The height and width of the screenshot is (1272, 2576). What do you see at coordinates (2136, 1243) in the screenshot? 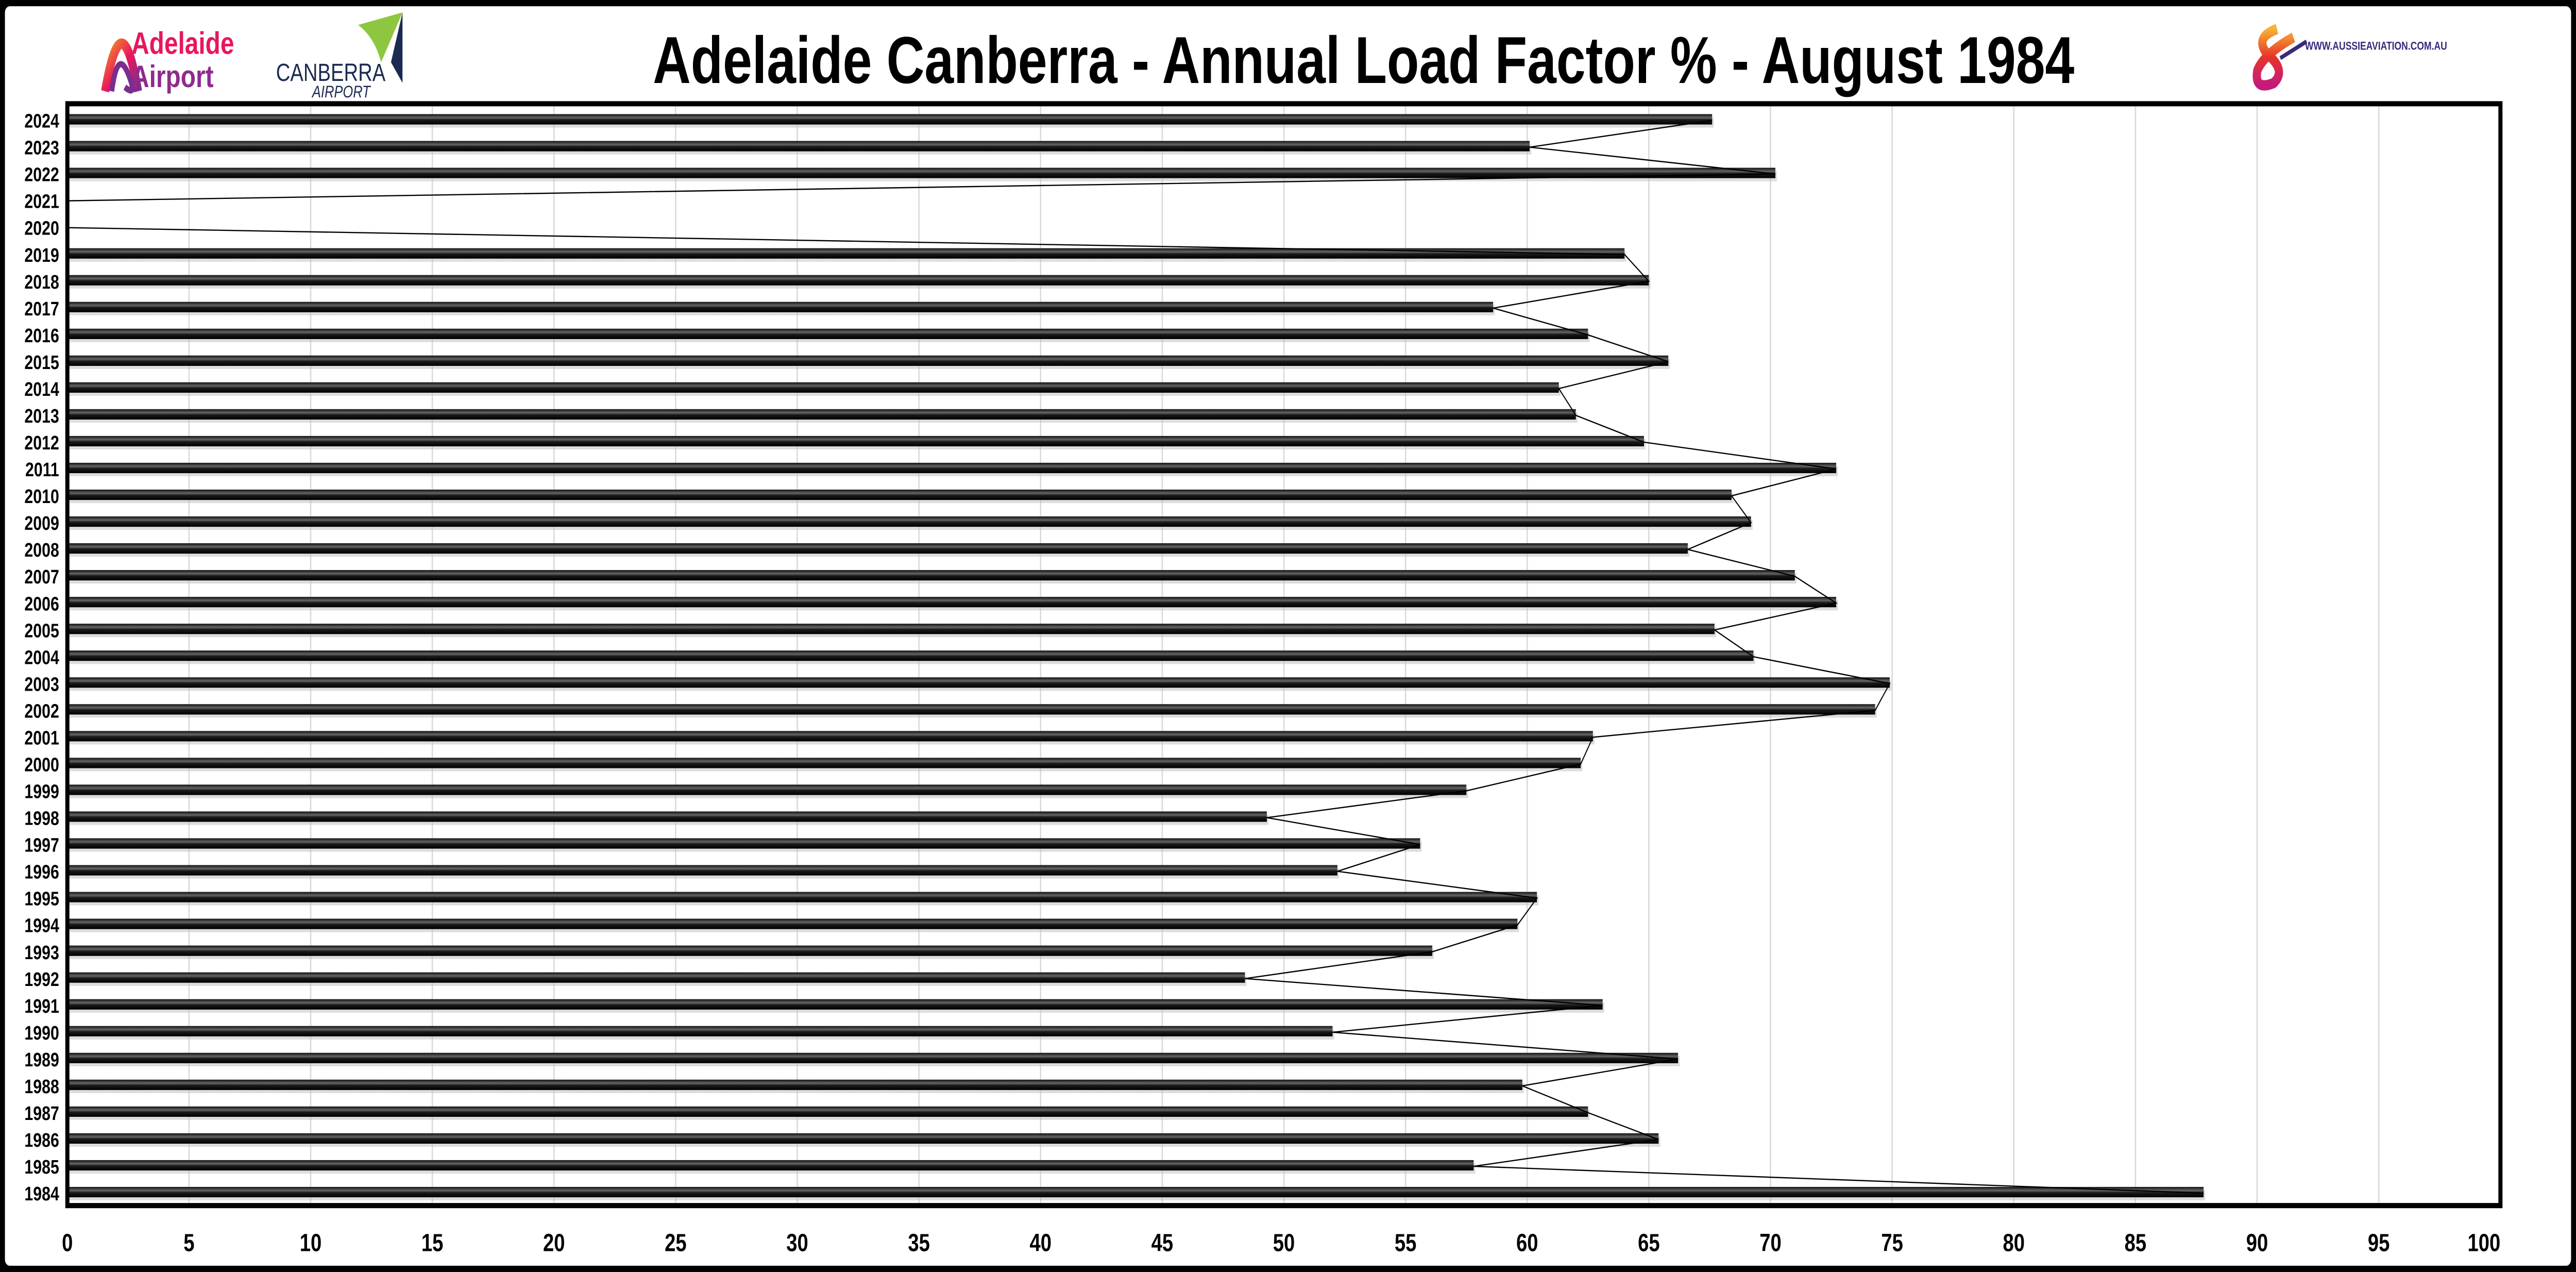
I see `x-tick-label: 85` at bounding box center [2136, 1243].